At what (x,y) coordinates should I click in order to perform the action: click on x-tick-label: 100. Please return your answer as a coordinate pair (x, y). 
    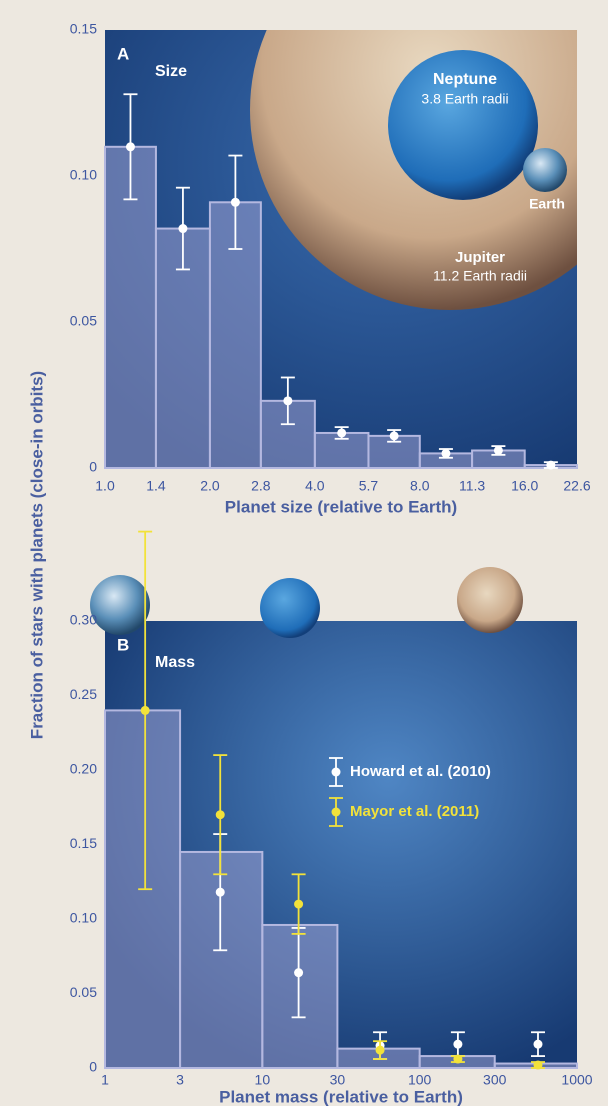
    Looking at the image, I should click on (420, 1080).